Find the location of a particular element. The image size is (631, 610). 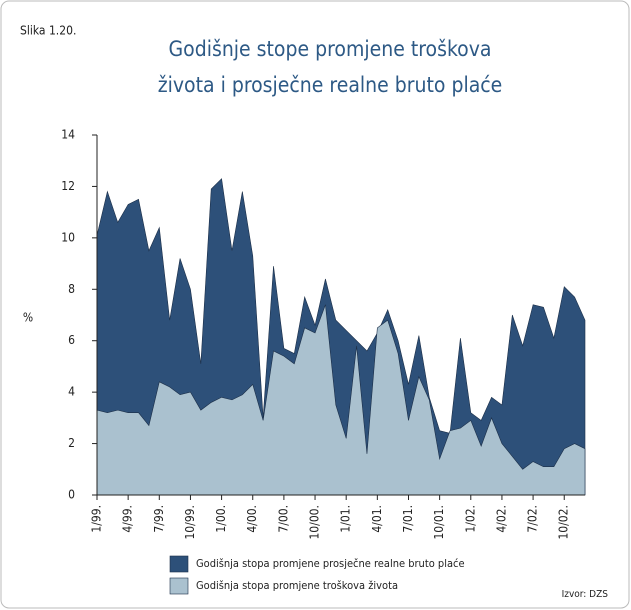

x-tick-label: 1/02. is located at coordinates (470, 519).